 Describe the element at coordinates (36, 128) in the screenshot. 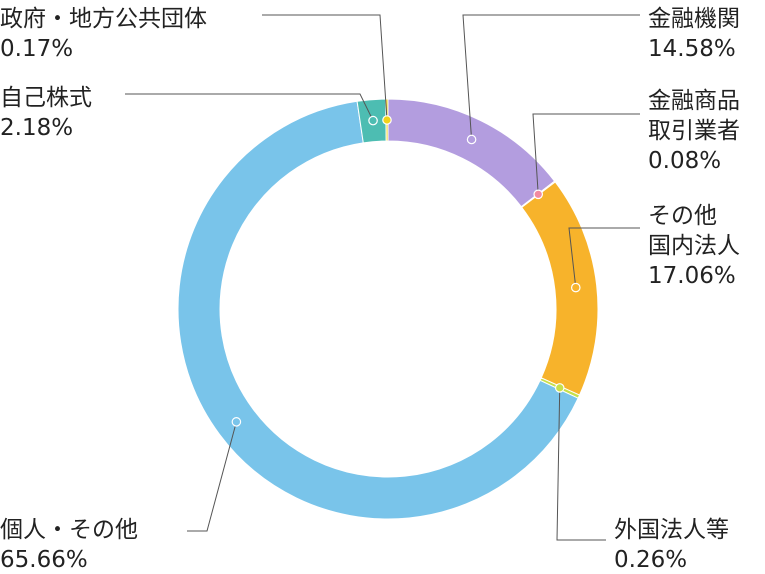

I see `slice-percent-label: 2.18%` at that location.